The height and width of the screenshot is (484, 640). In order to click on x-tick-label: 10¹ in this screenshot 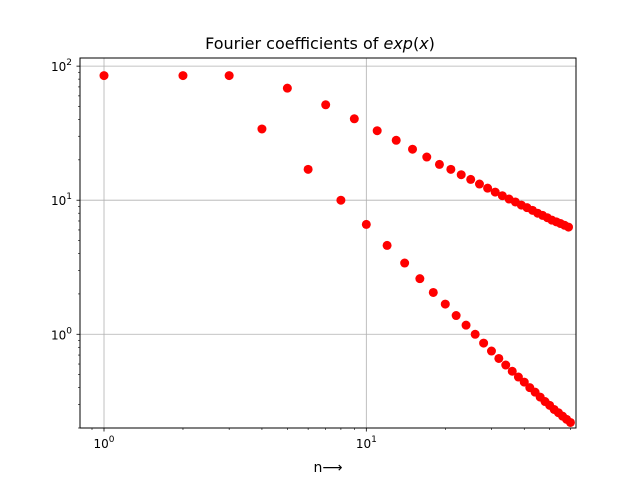, I will do `click(366, 443)`.